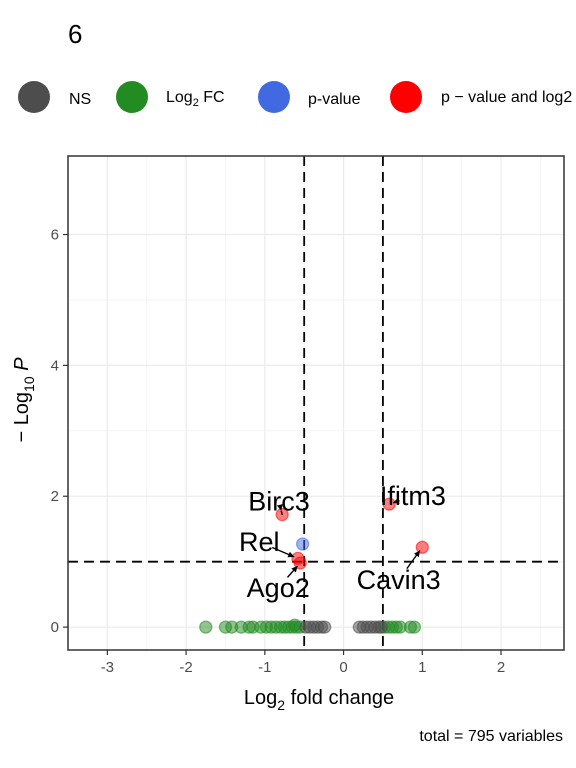 This screenshot has height=768, width=576. Describe the element at coordinates (75, 34) in the screenshot. I see `chart-title: 6` at that location.